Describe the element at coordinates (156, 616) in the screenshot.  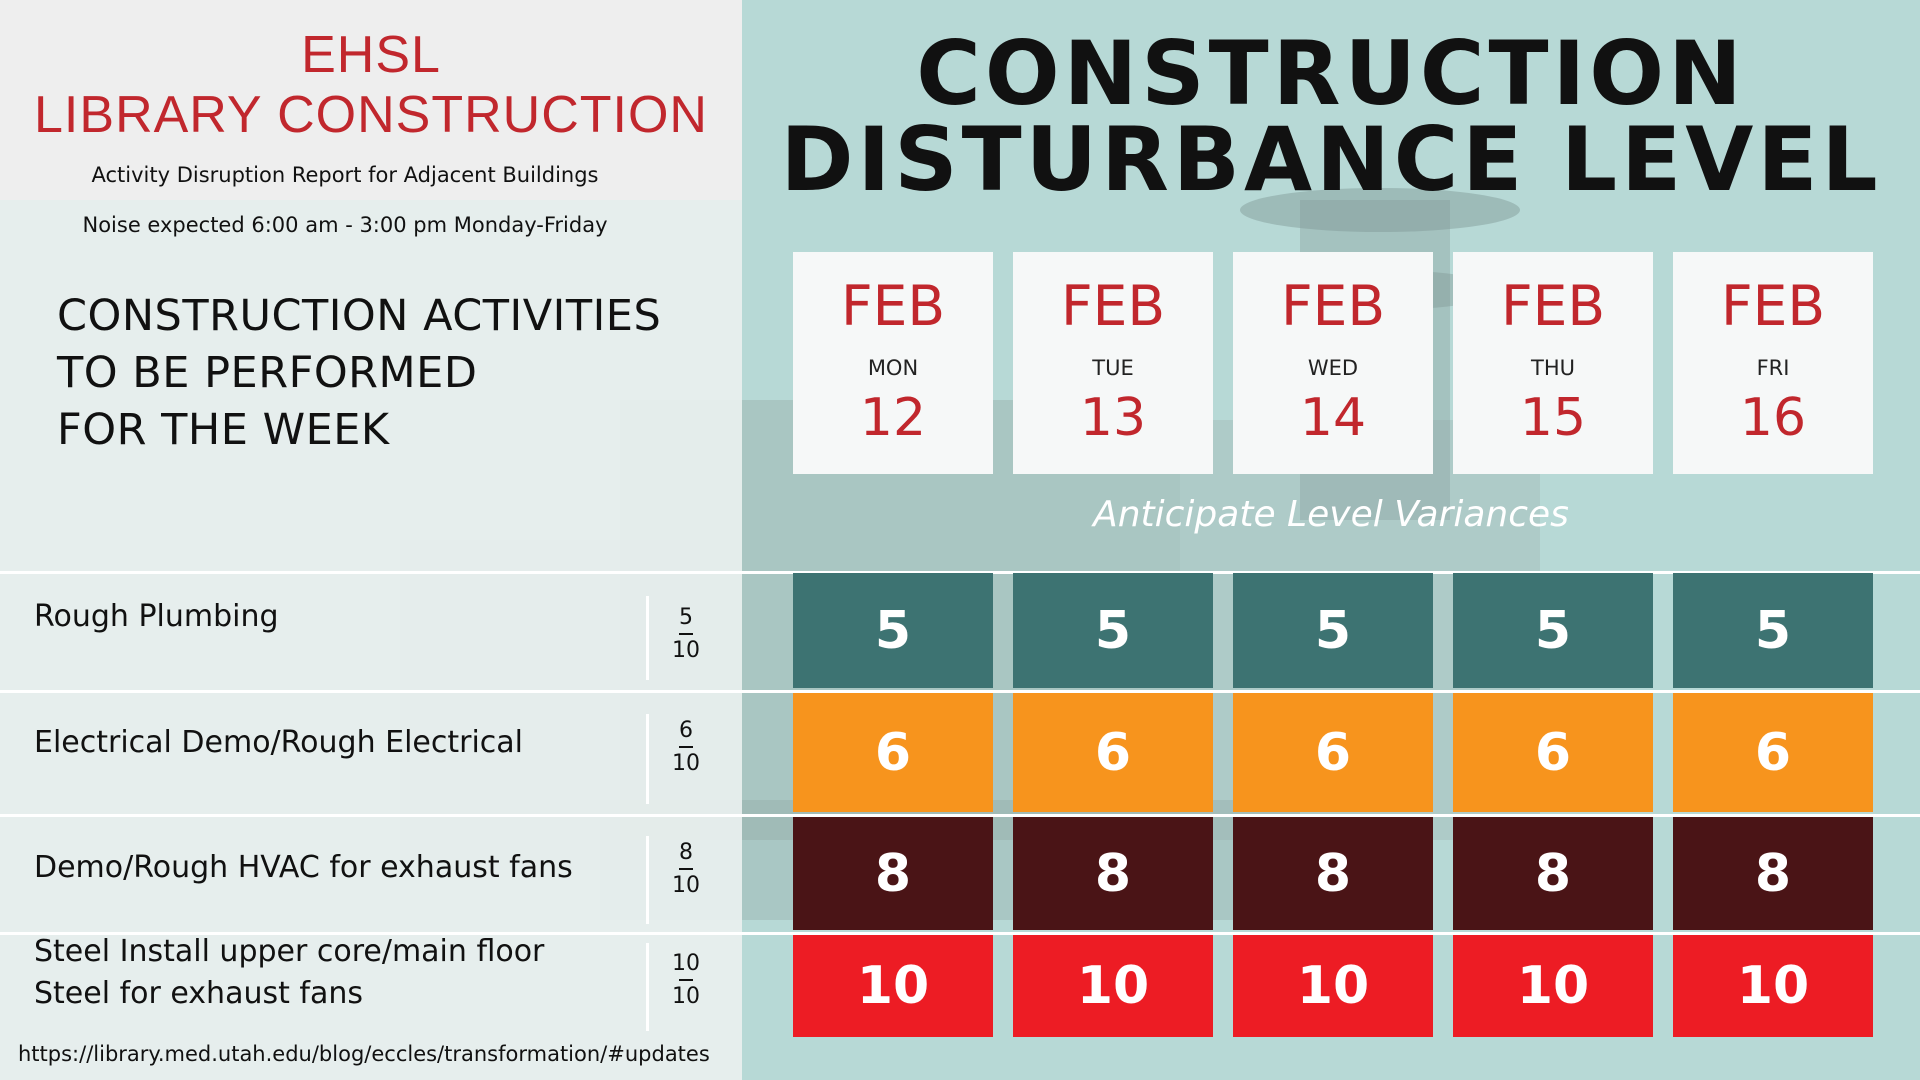
I see `activity-label-rough-plumbing: Rough Plumbing` at that location.